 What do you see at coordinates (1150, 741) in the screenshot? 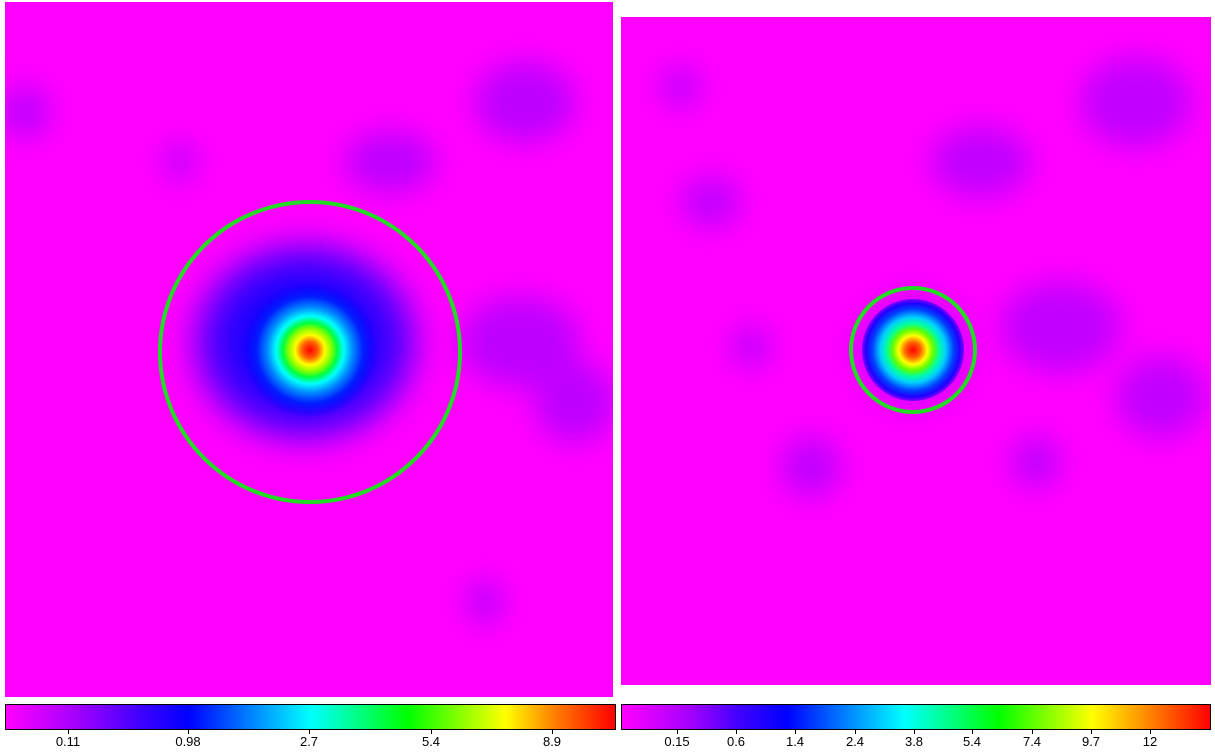
I see `colorbar-tick-label: 12` at bounding box center [1150, 741].